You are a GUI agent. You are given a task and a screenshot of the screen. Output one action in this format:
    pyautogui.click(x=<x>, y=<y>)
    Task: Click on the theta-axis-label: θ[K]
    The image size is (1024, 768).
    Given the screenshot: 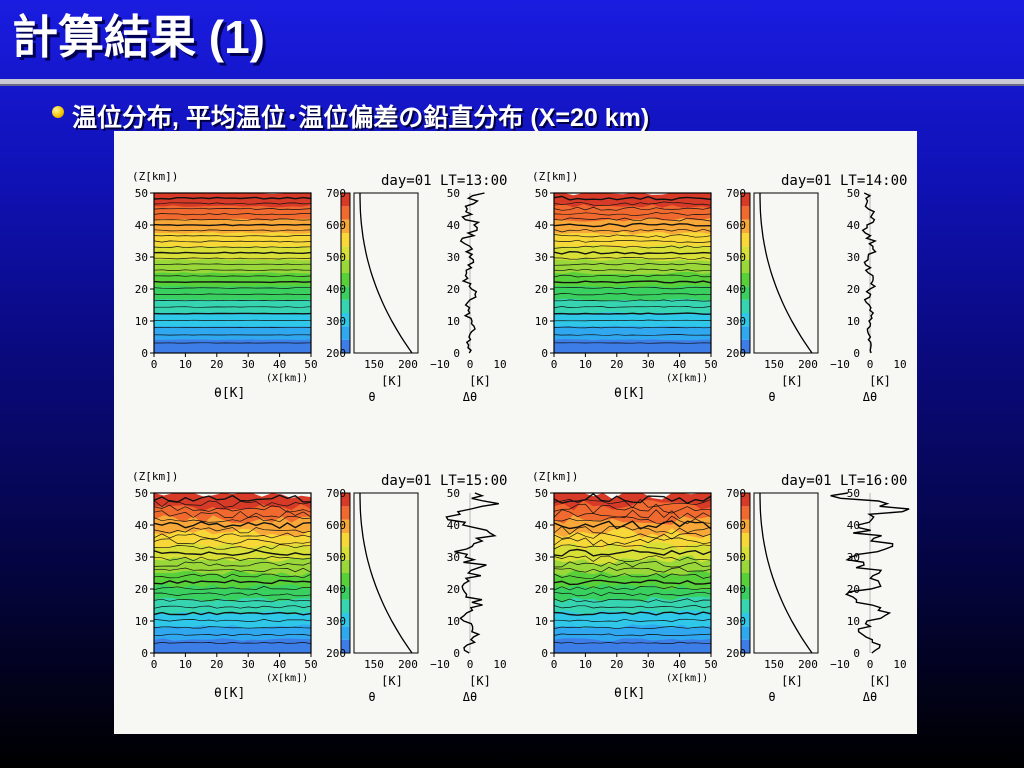 What is the action you would take?
    pyautogui.click(x=629, y=393)
    